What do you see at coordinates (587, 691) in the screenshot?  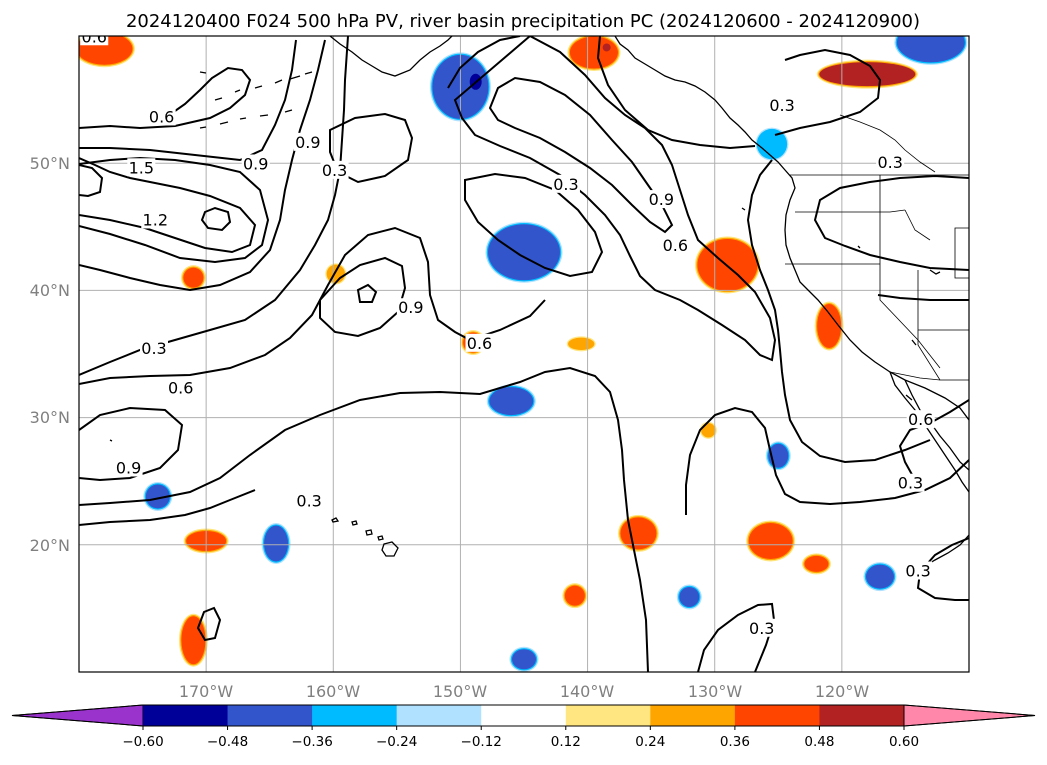 I see `lon-label-140w: 140°W` at bounding box center [587, 691].